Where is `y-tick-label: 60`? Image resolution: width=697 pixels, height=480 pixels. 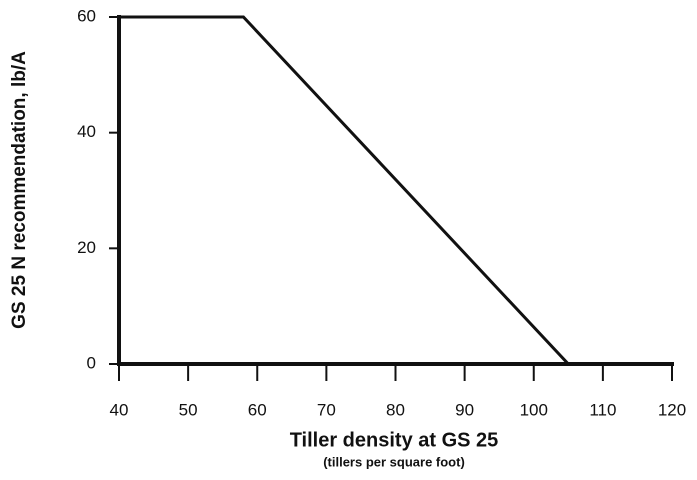 y-tick-label: 60 is located at coordinates (86, 15).